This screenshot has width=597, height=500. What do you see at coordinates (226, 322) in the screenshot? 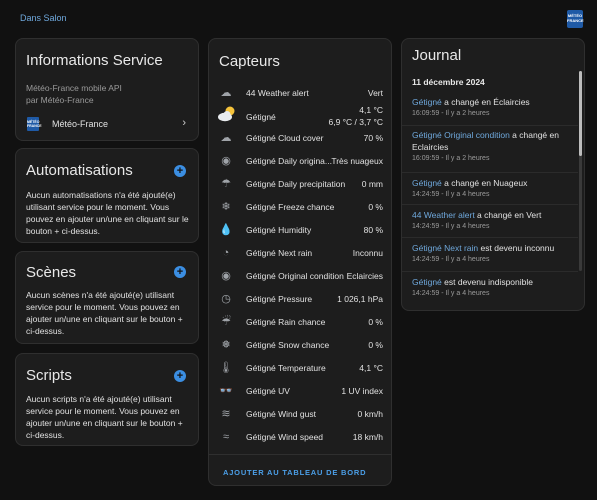
I see `rain-icon: ☔` at bounding box center [226, 322].